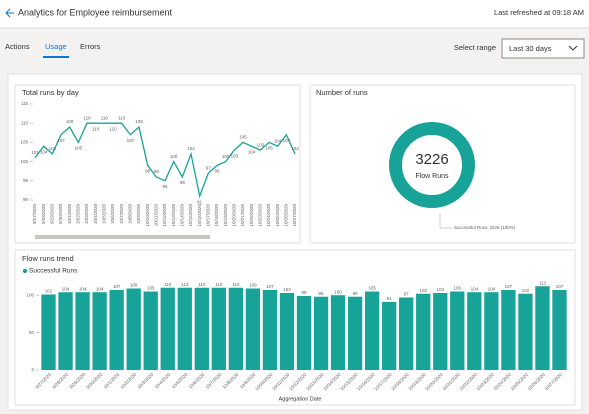 This screenshot has height=414, width=589. Describe the element at coordinates (17, 46) in the screenshot. I see `tab: Actions` at that location.